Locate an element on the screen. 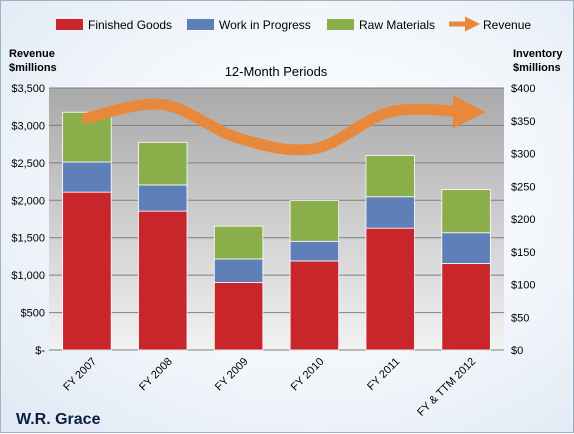  left-tick-label: $1,000 is located at coordinates (28, 276).